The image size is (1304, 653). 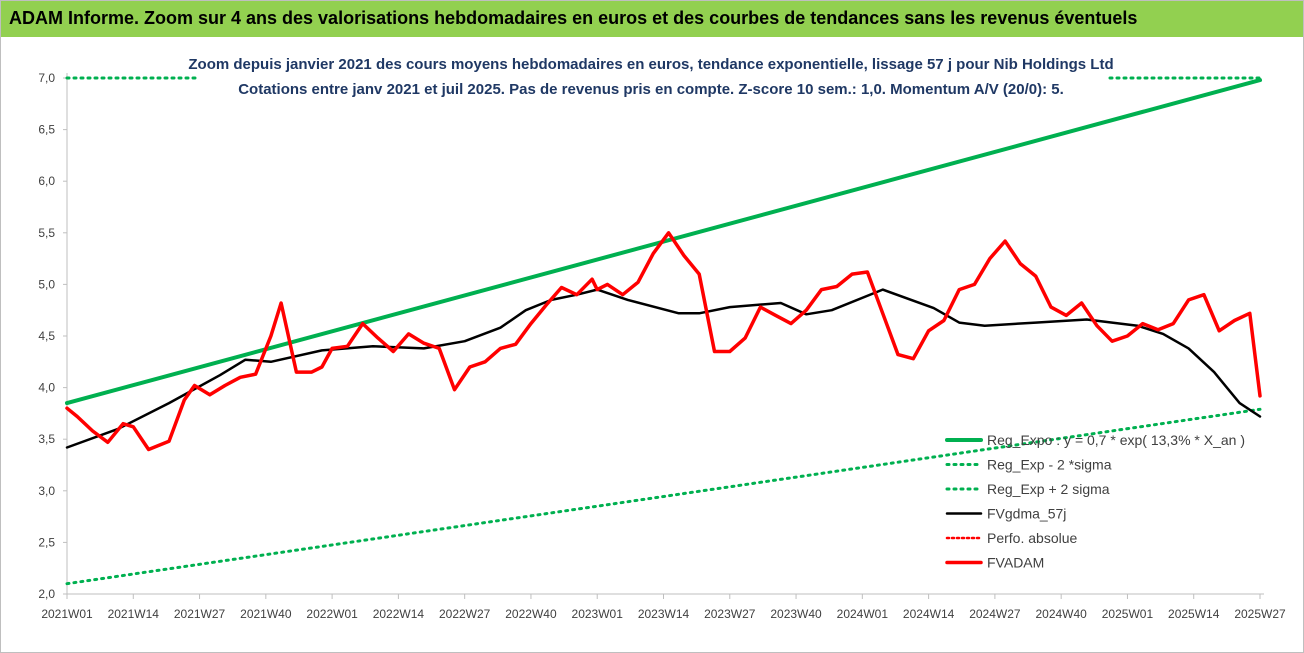 What do you see at coordinates (1015, 563) in the screenshot?
I see `legend-label-5: FVADAM` at bounding box center [1015, 563].